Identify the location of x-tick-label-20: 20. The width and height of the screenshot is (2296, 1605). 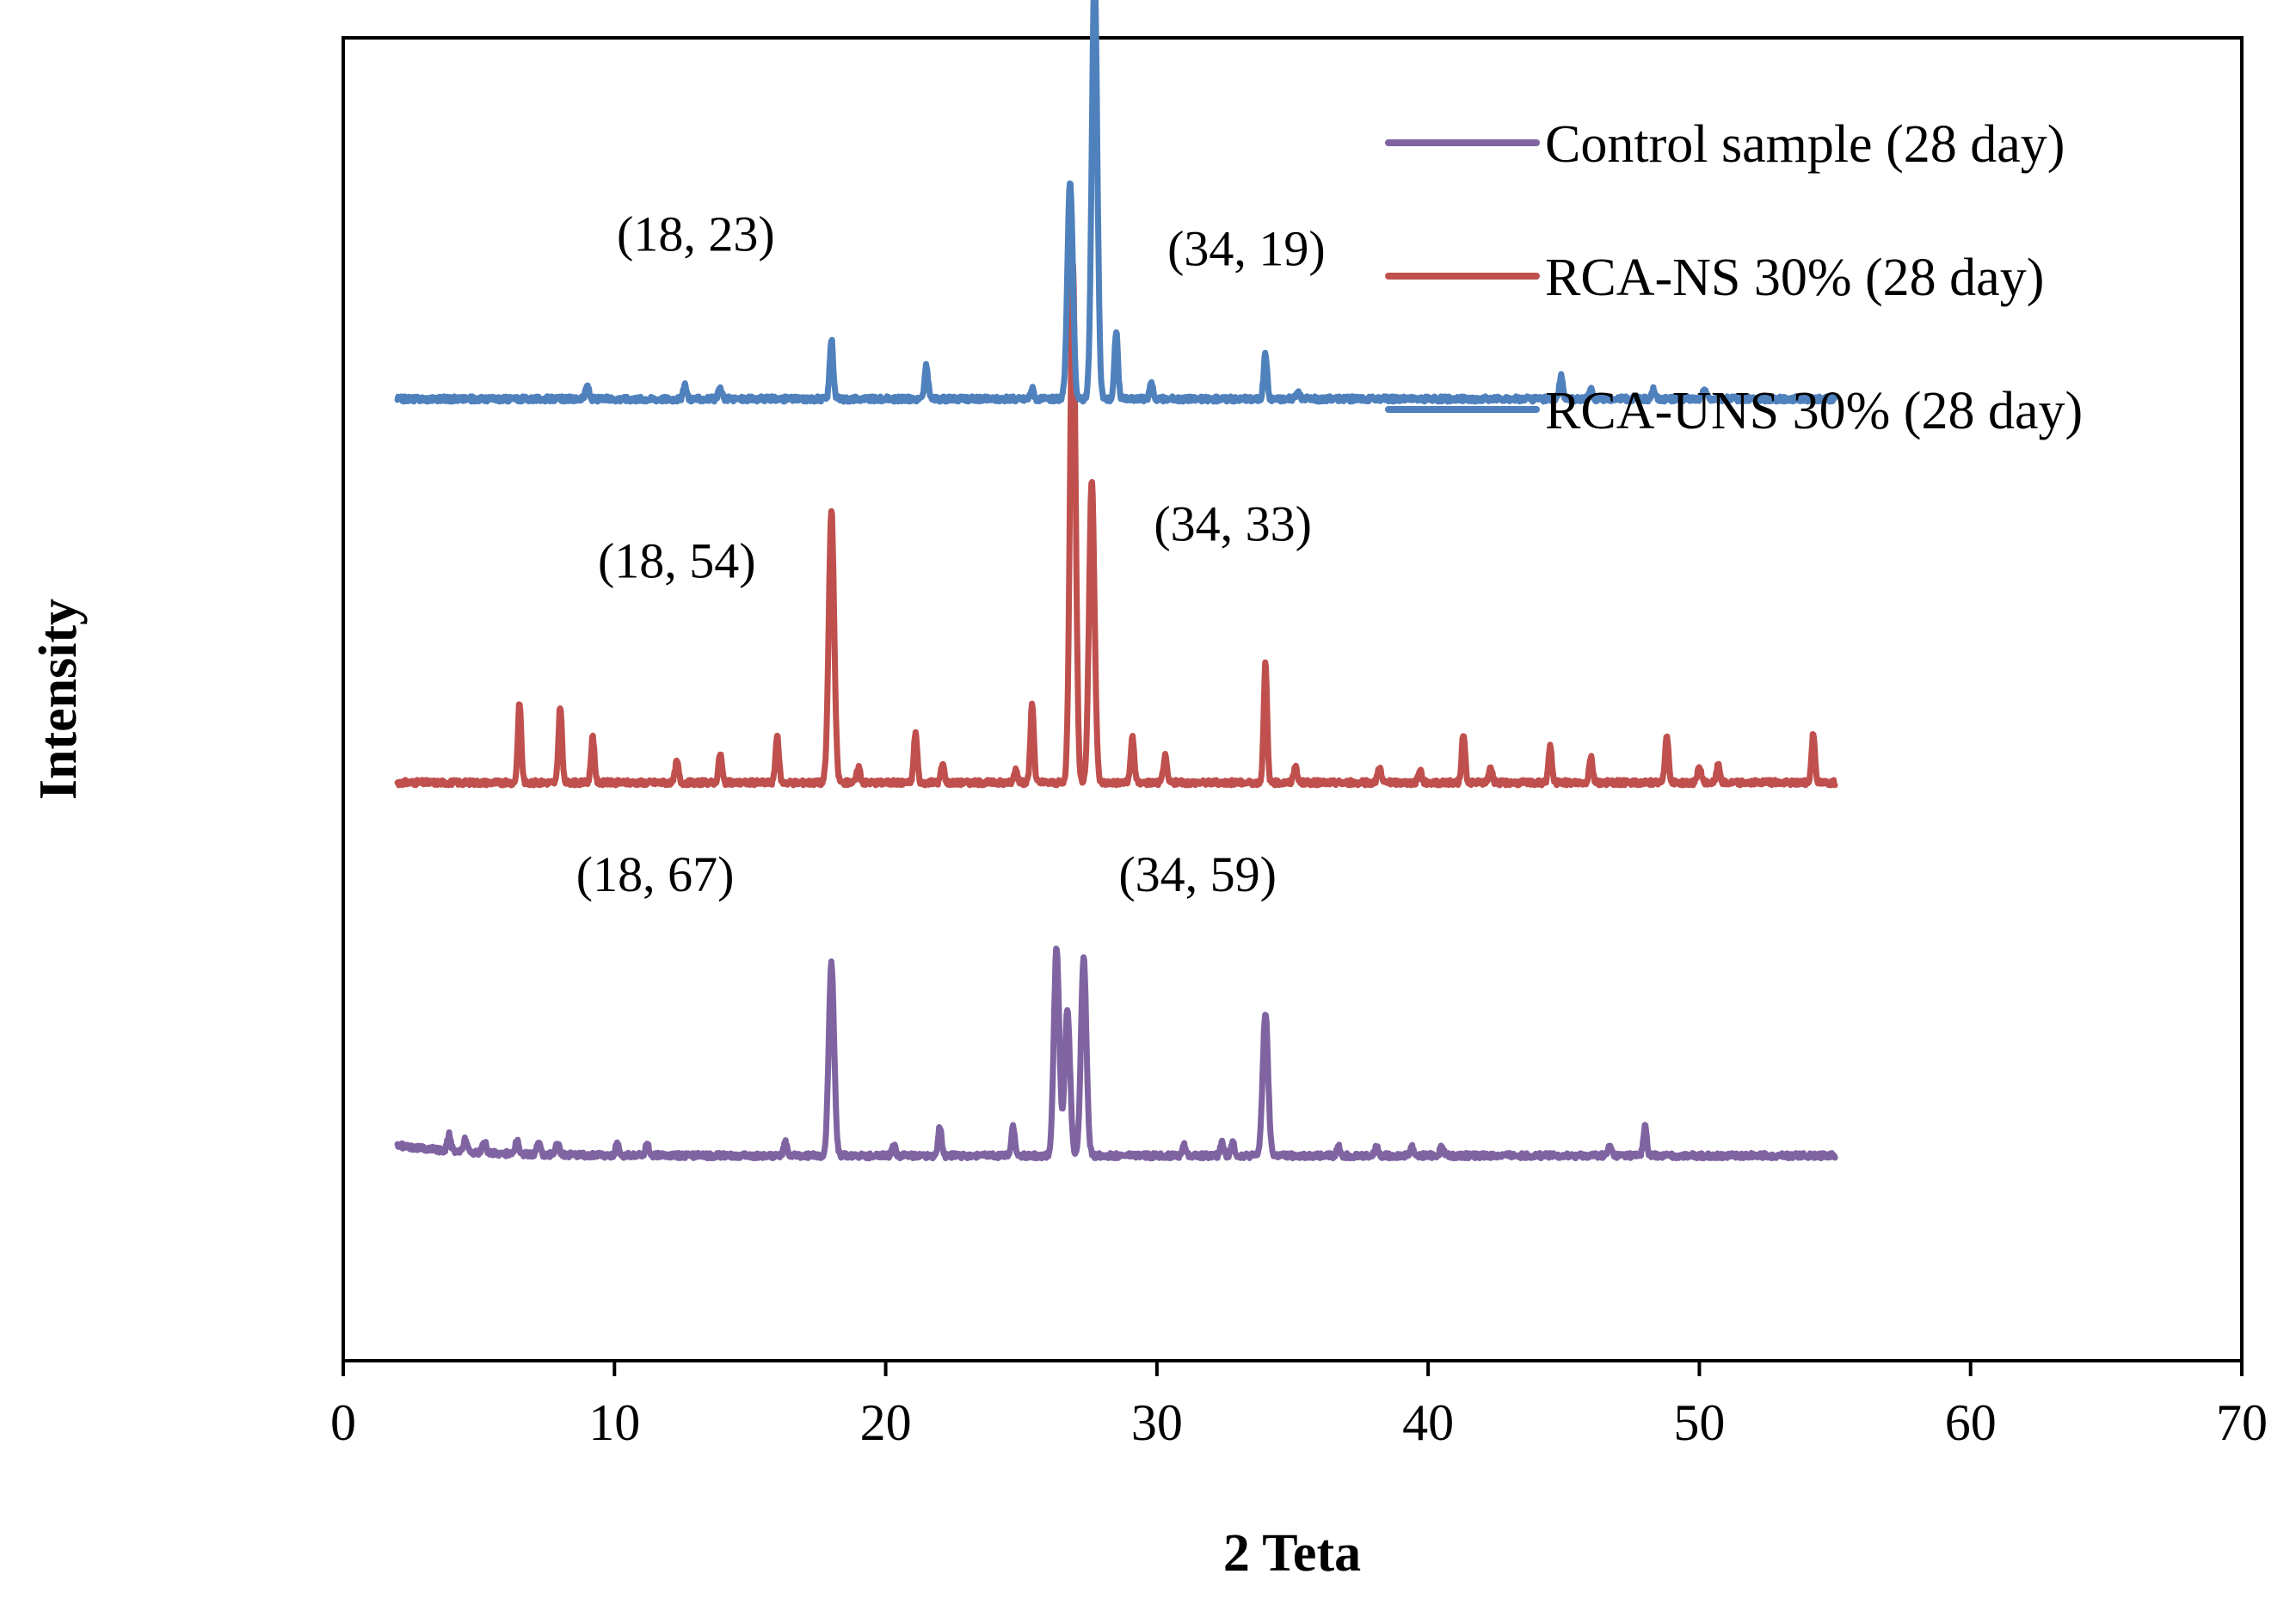
(886, 1422).